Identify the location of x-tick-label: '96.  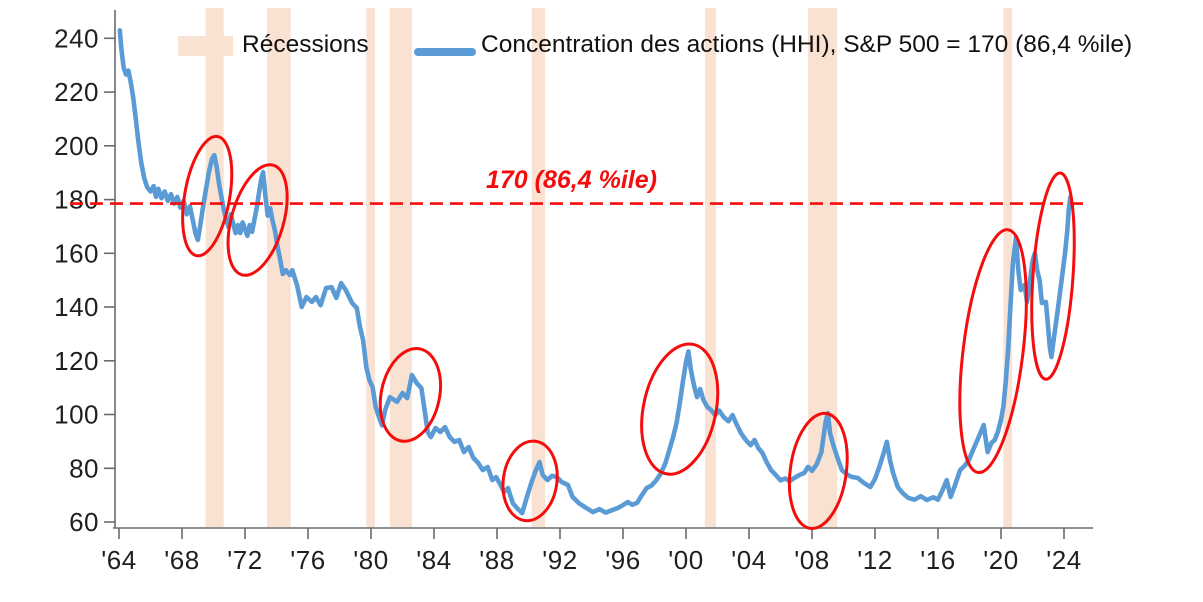
(622, 560).